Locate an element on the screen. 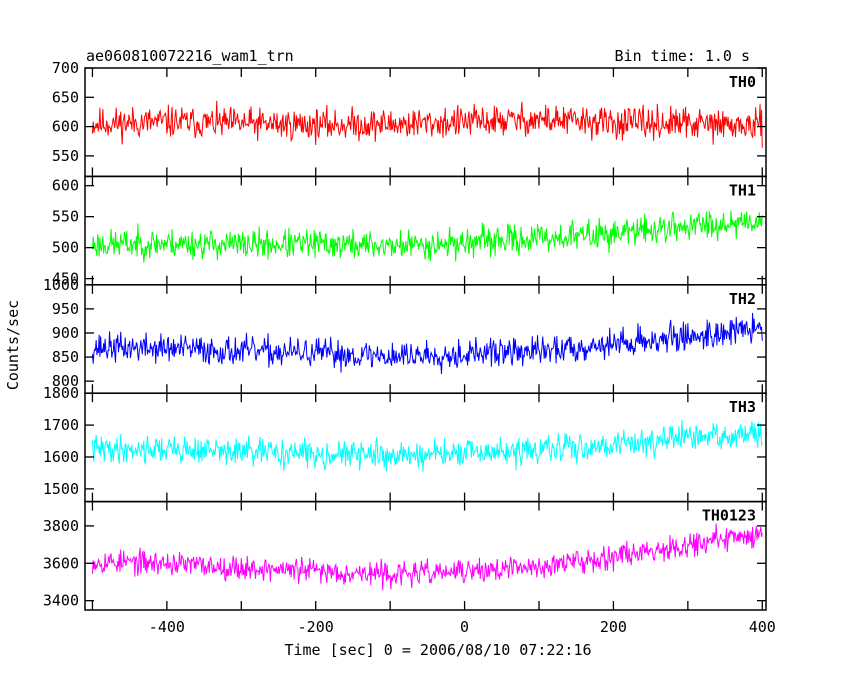 The height and width of the screenshot is (680, 850). chart-title: ae060810072216_wam1_trn is located at coordinates (190, 56).